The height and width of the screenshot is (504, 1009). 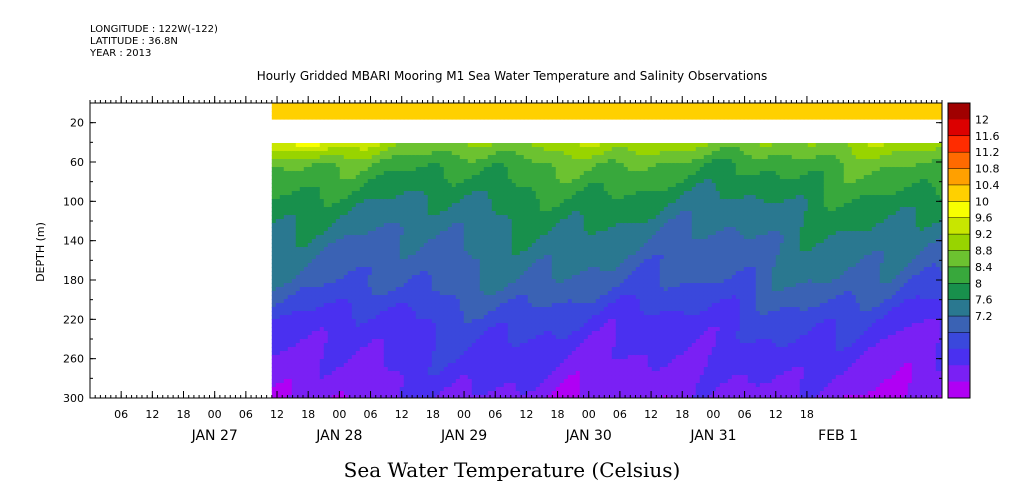 I want to click on latitude-label: LATITUDE : 36.8N, so click(x=134, y=41).